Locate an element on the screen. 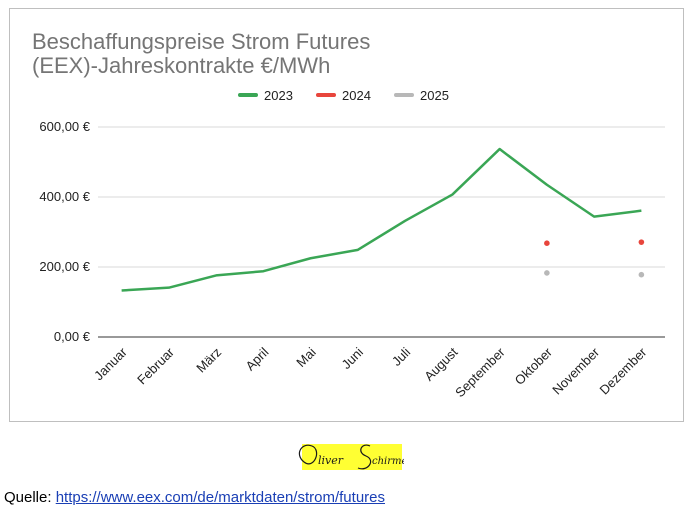 Image resolution: width=693 pixels, height=515 pixels. svg-text: liver is located at coordinates (331, 460).